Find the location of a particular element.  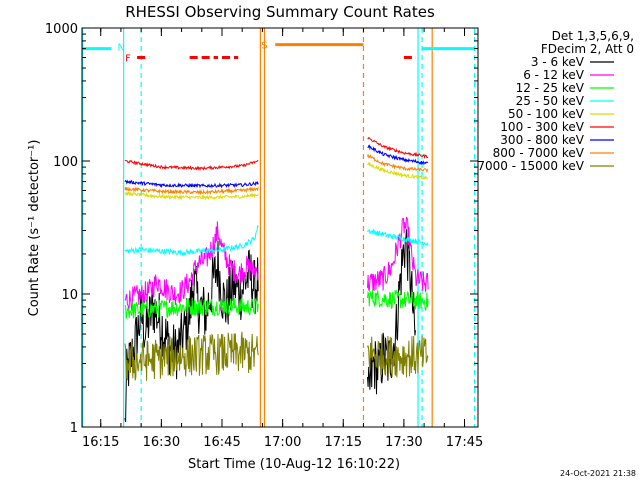

legend-header-line-2: FDecim 2, Att 0 is located at coordinates (587, 49).